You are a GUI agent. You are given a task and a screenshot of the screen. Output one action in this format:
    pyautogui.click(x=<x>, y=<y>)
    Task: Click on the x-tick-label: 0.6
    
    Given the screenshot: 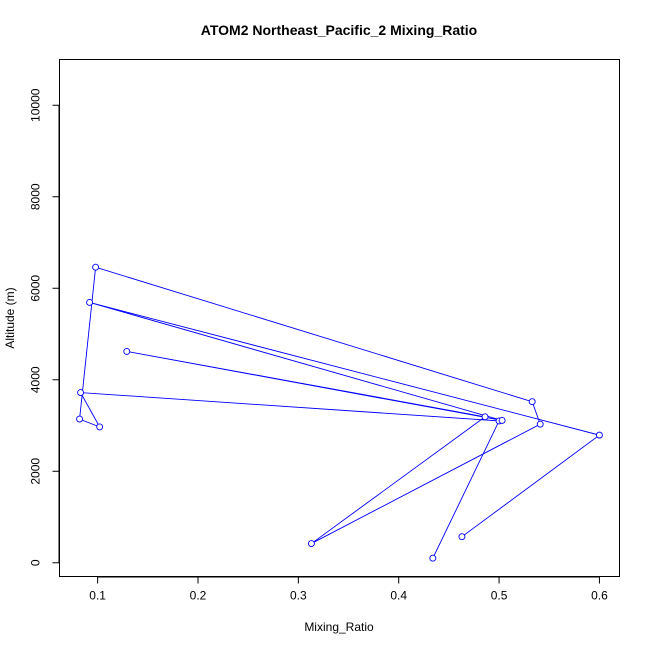 What is the action you would take?
    pyautogui.click(x=599, y=596)
    